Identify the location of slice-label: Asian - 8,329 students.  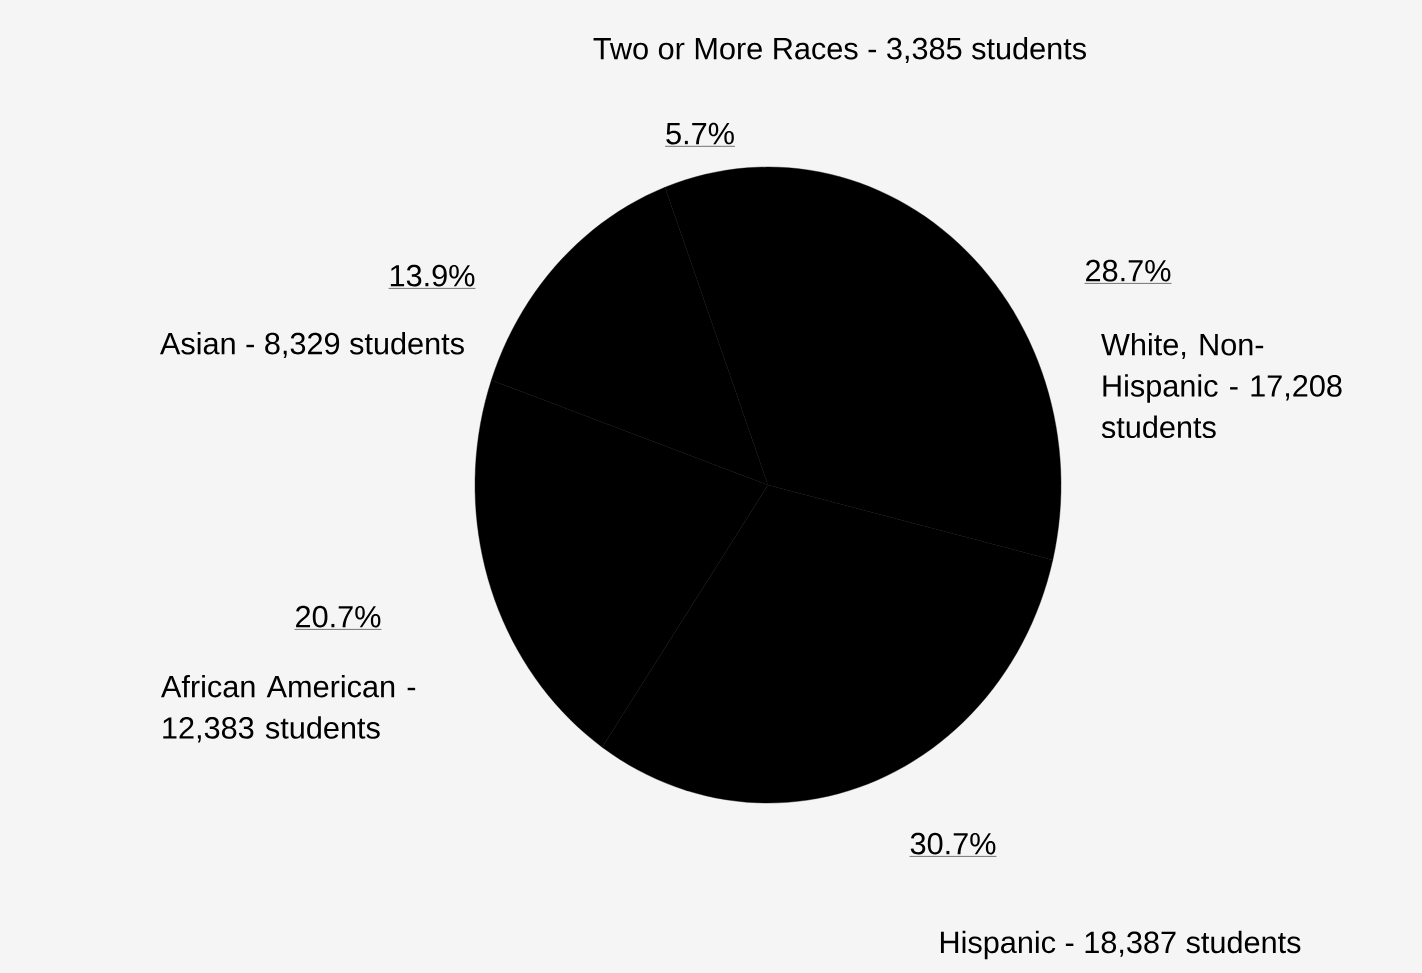
(311, 345).